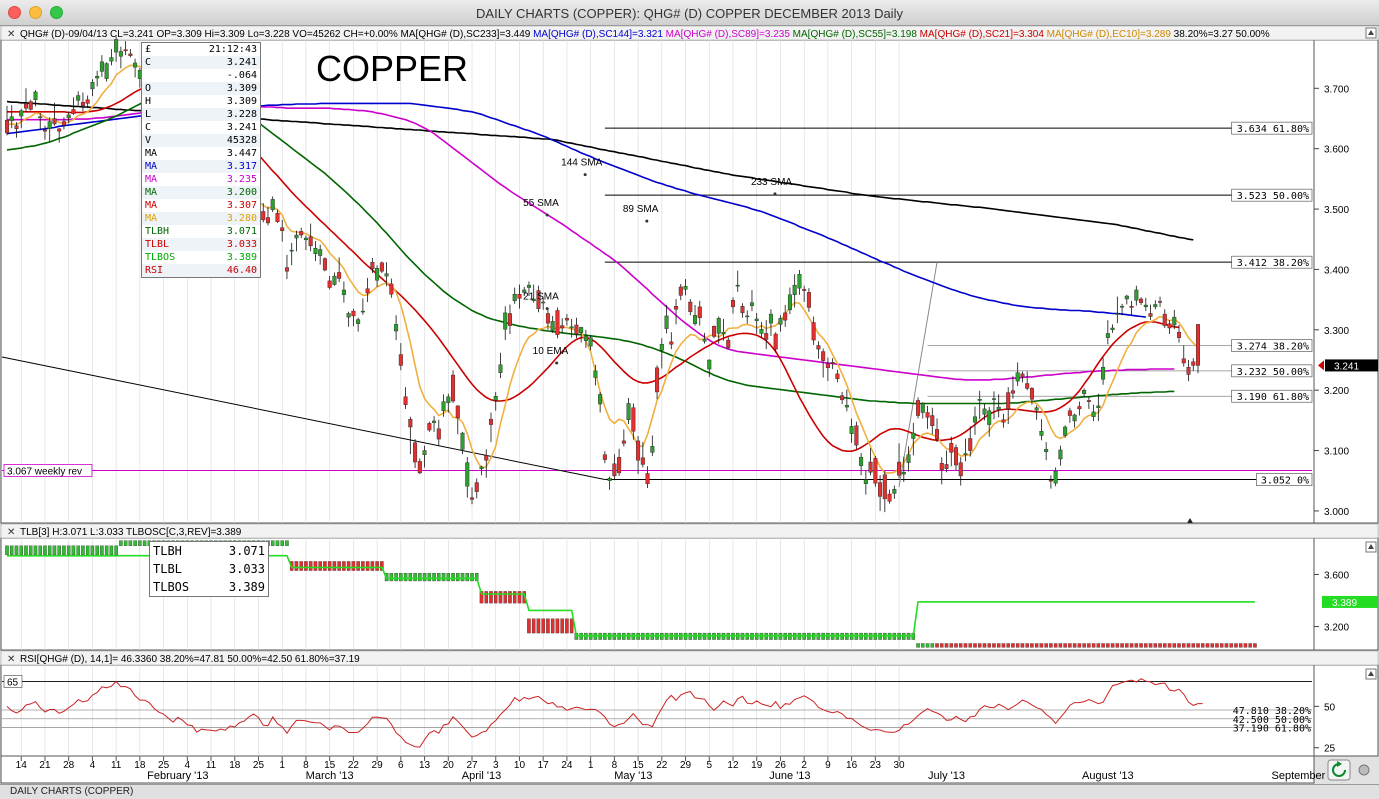  I want to click on settings-icon, so click(1364, 770).